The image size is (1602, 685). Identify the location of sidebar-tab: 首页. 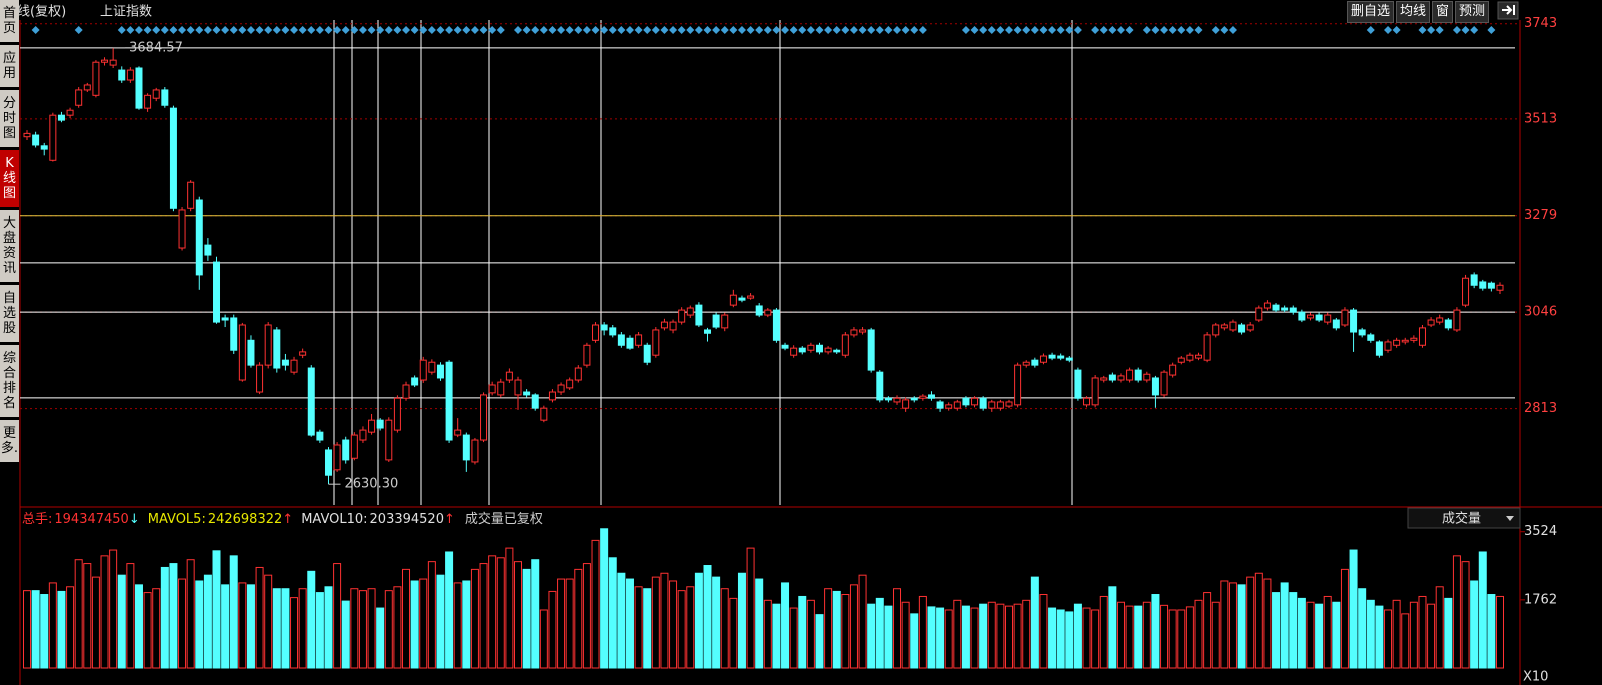
(9, 21).